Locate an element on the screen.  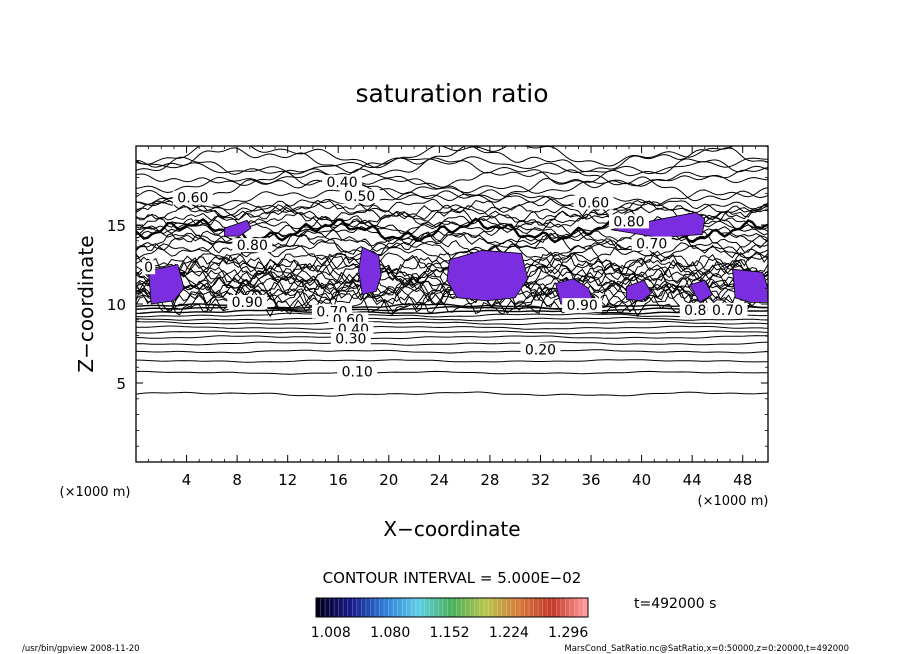
x-tick-label-2: 12 is located at coordinates (287, 480).